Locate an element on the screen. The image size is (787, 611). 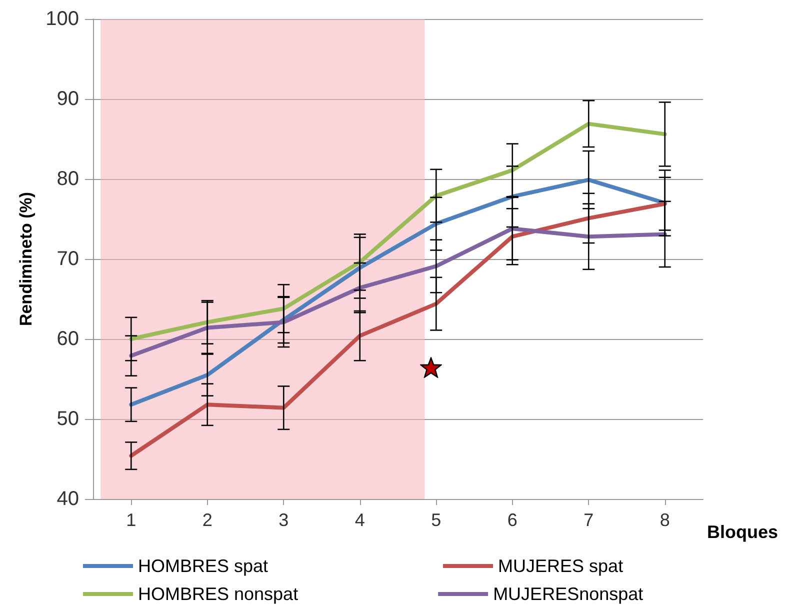
y-tick-label: 100 is located at coordinates (62, 19).